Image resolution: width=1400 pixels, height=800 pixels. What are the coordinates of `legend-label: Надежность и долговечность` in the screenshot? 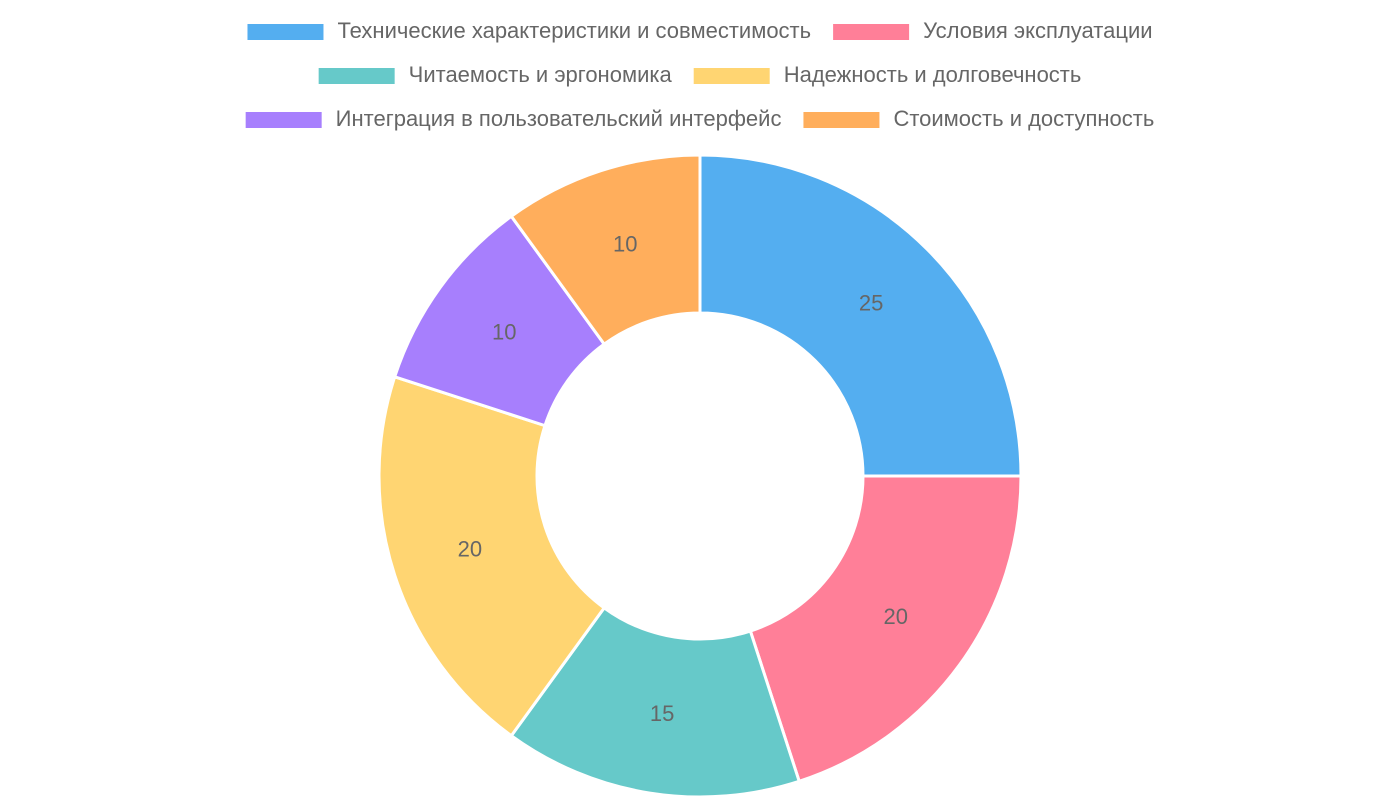 It's located at (933, 74).